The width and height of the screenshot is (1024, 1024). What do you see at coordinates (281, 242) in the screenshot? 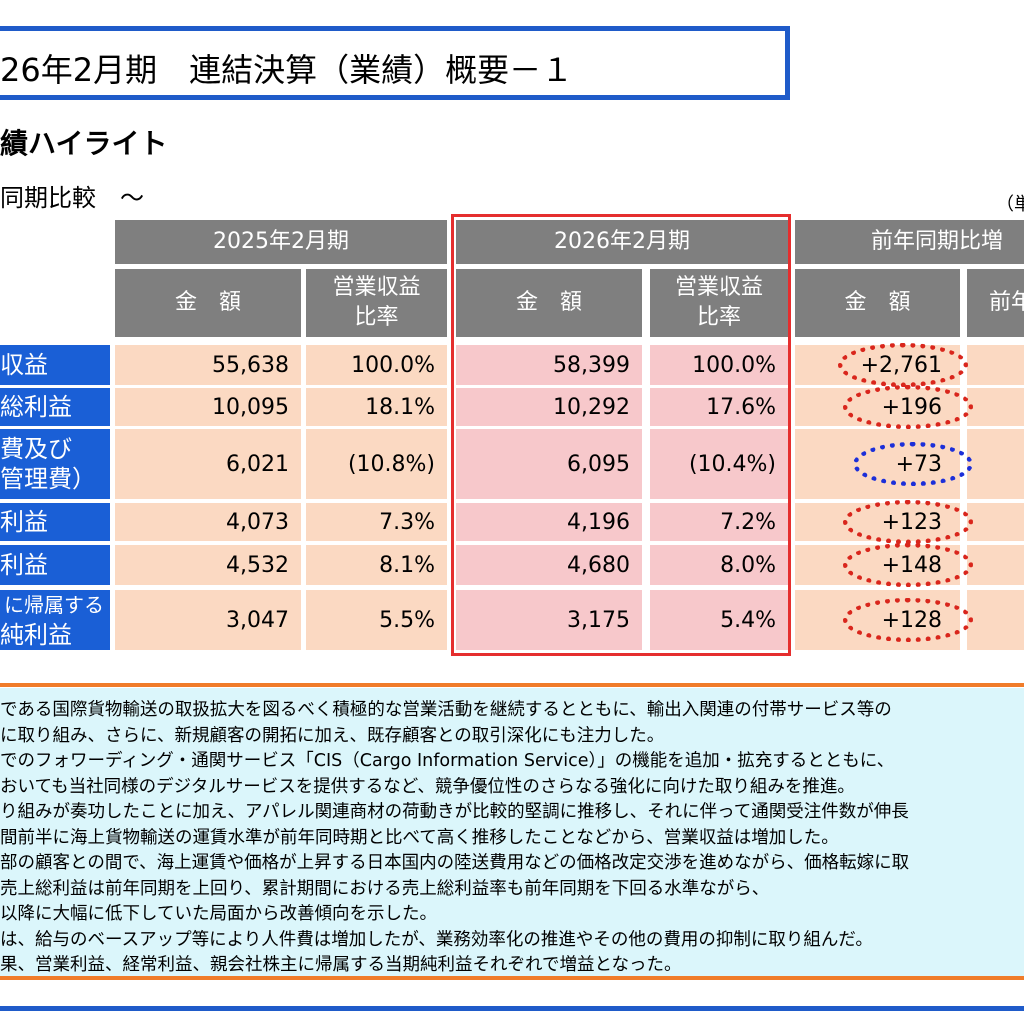
I see `group-header-fy2025: 2025年2月期` at bounding box center [281, 242].